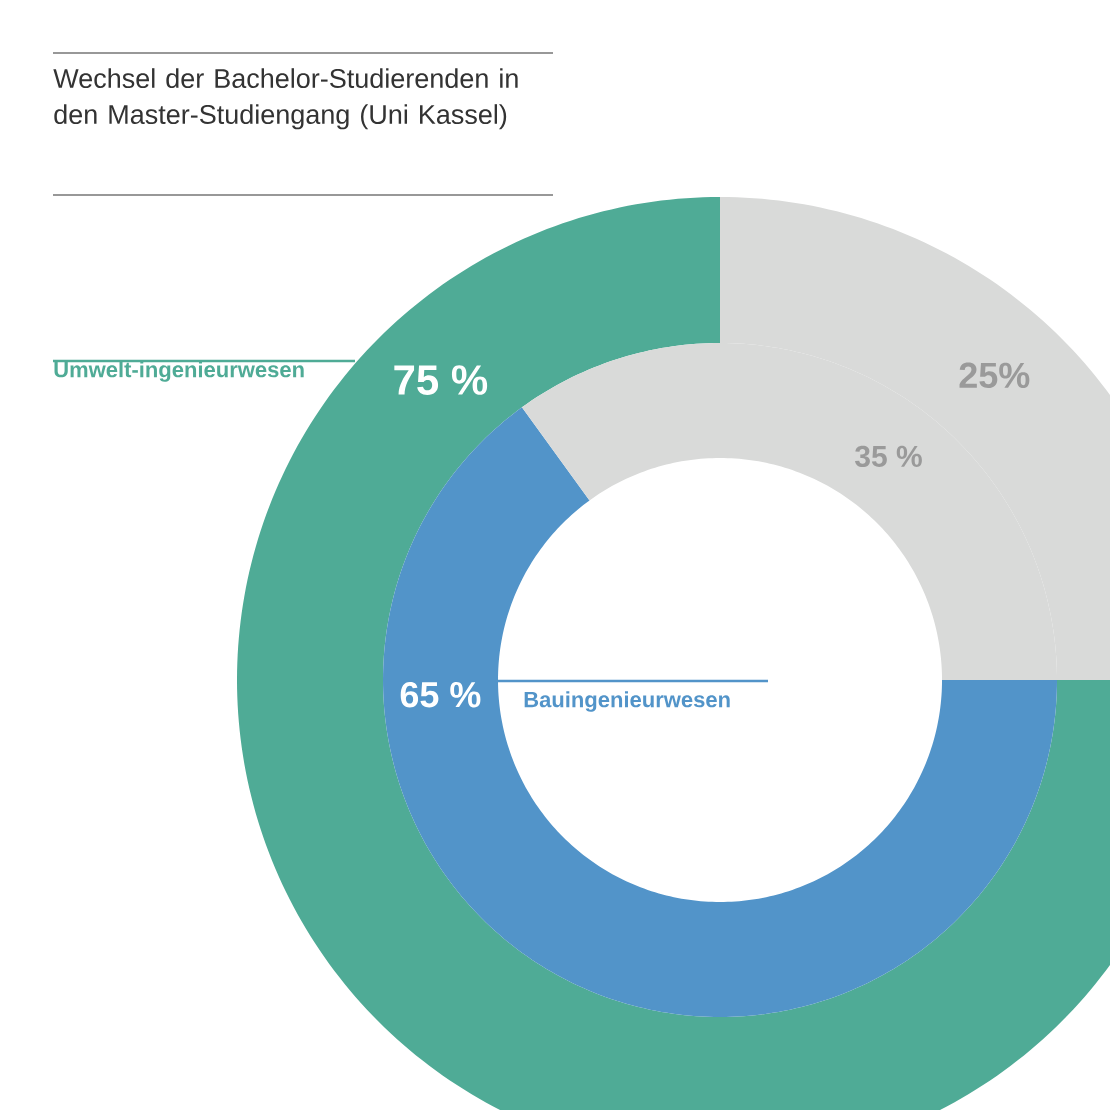  Describe the element at coordinates (440, 694) in the screenshot. I see `data-label: 65 %` at that location.